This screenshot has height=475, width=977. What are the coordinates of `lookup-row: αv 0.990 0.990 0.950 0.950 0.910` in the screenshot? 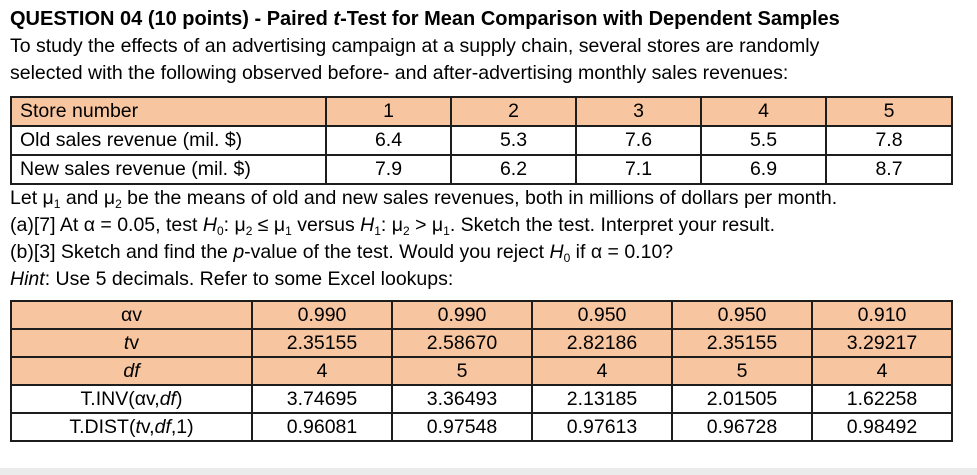 It's located at (481, 315).